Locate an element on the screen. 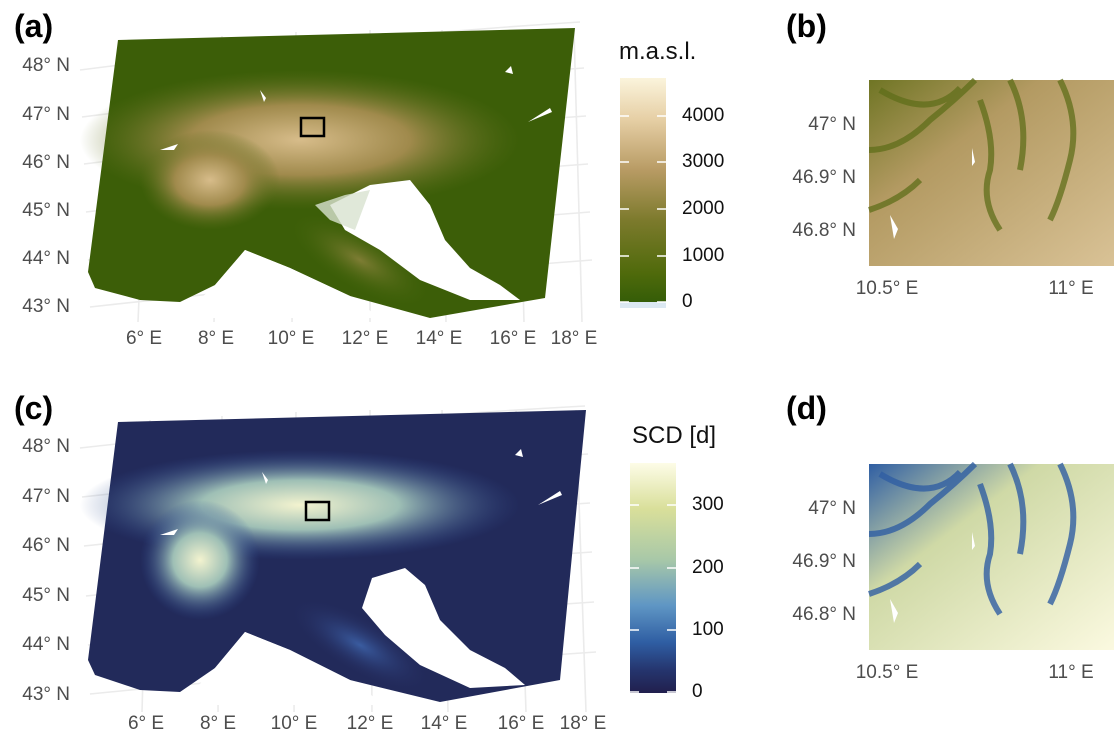 The width and height of the screenshot is (1114, 740). panel-c-zoom-box is located at coordinates (317, 511).